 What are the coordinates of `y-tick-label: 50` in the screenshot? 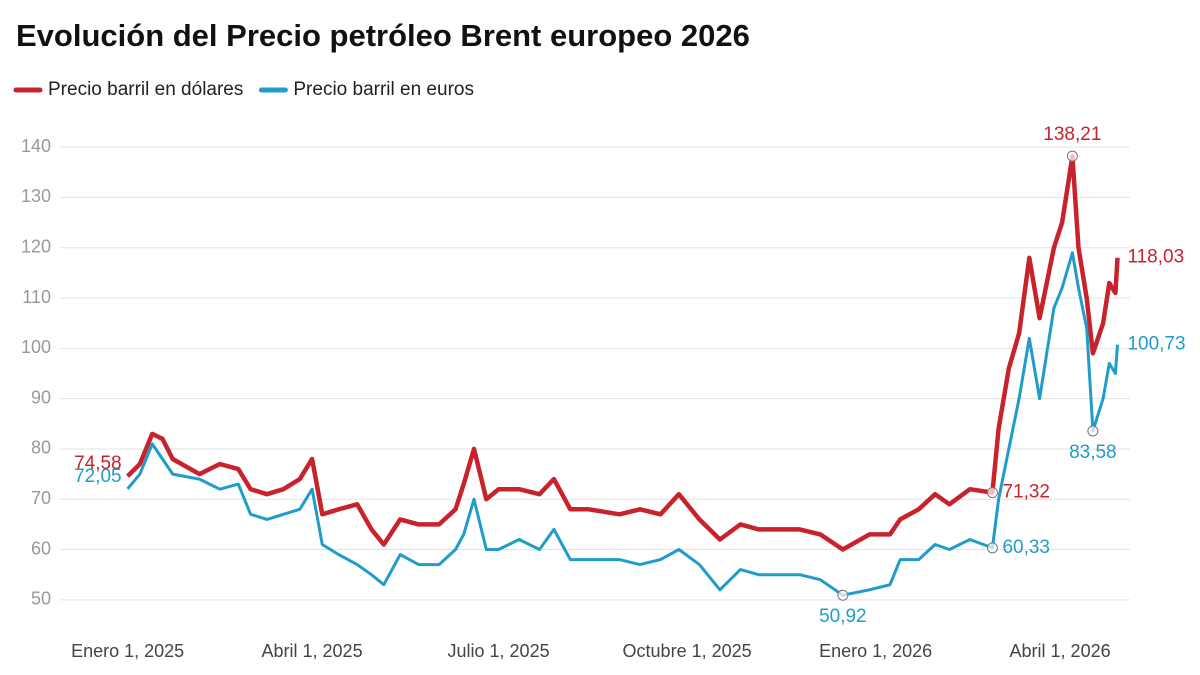 It's located at (41, 599).